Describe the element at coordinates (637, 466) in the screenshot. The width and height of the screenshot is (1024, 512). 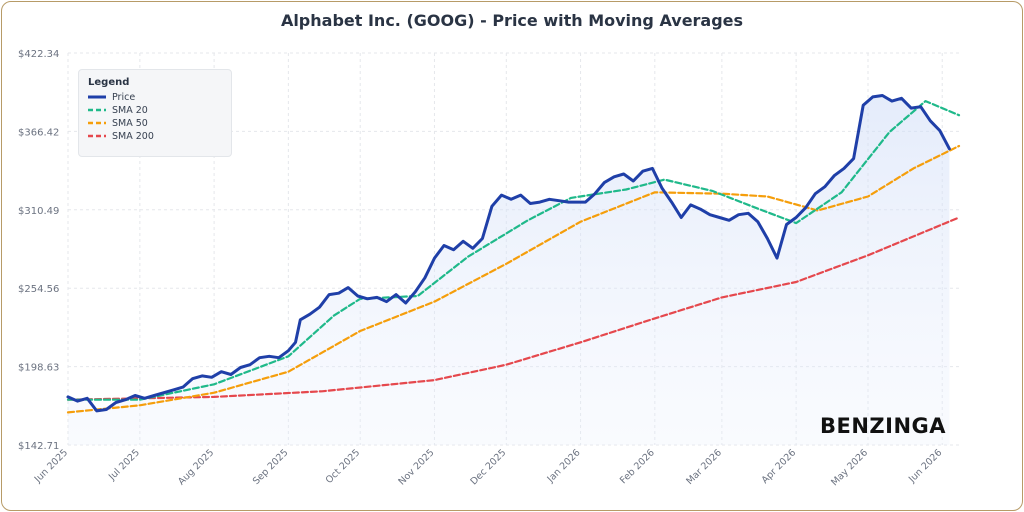
I see `x-tick-label: Feb 2026` at that location.